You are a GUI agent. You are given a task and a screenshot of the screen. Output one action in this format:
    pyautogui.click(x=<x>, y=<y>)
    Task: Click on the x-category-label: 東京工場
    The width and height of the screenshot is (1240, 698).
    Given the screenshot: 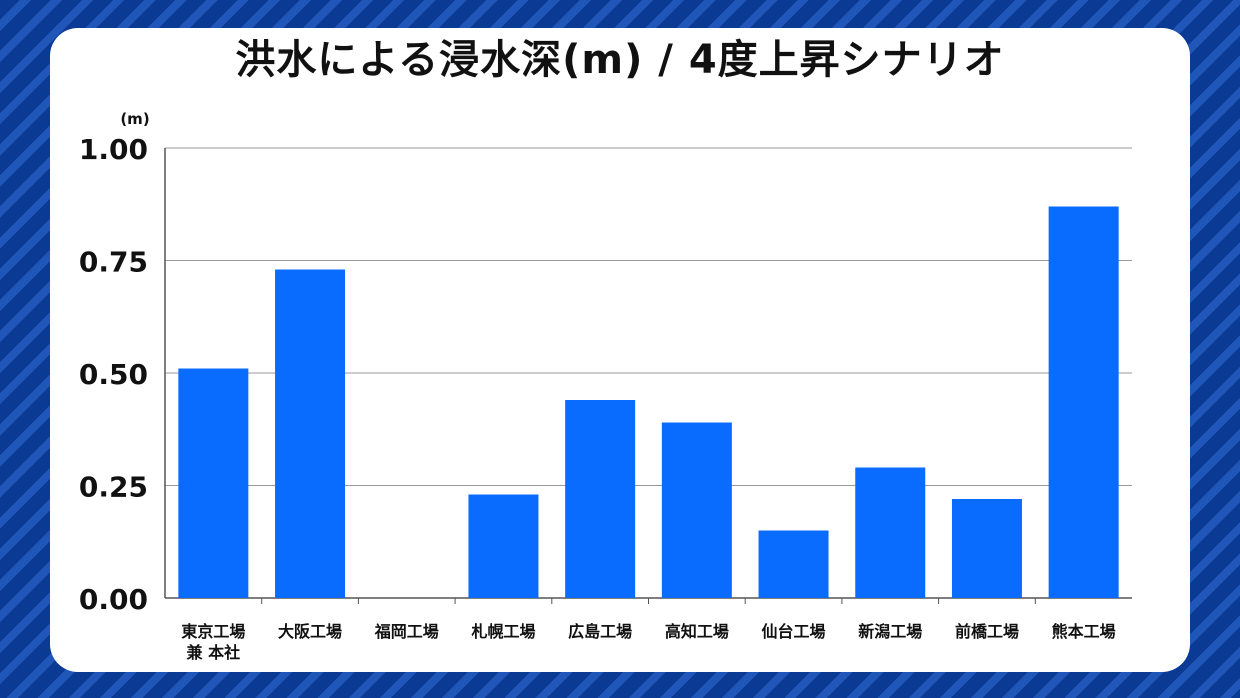 What is the action you would take?
    pyautogui.click(x=213, y=631)
    